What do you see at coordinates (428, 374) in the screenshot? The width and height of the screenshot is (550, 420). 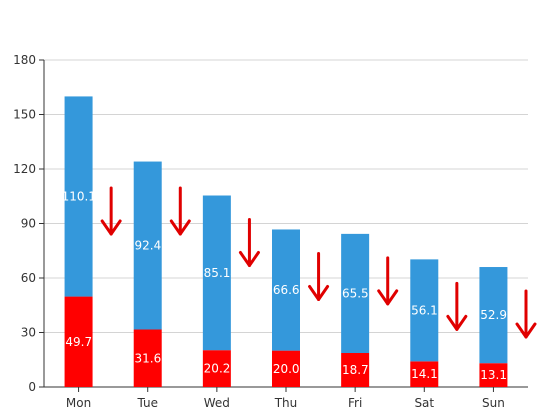 I see `data-label: 14.12` at bounding box center [428, 374].